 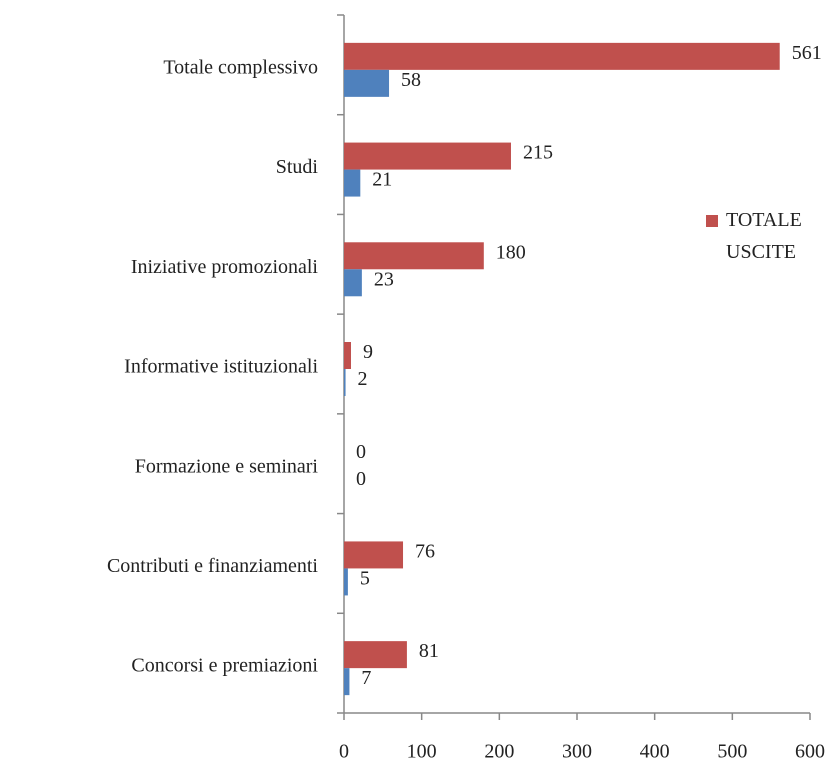 What do you see at coordinates (227, 466) in the screenshot?
I see `y-tick-label: Formazione e seminari` at bounding box center [227, 466].